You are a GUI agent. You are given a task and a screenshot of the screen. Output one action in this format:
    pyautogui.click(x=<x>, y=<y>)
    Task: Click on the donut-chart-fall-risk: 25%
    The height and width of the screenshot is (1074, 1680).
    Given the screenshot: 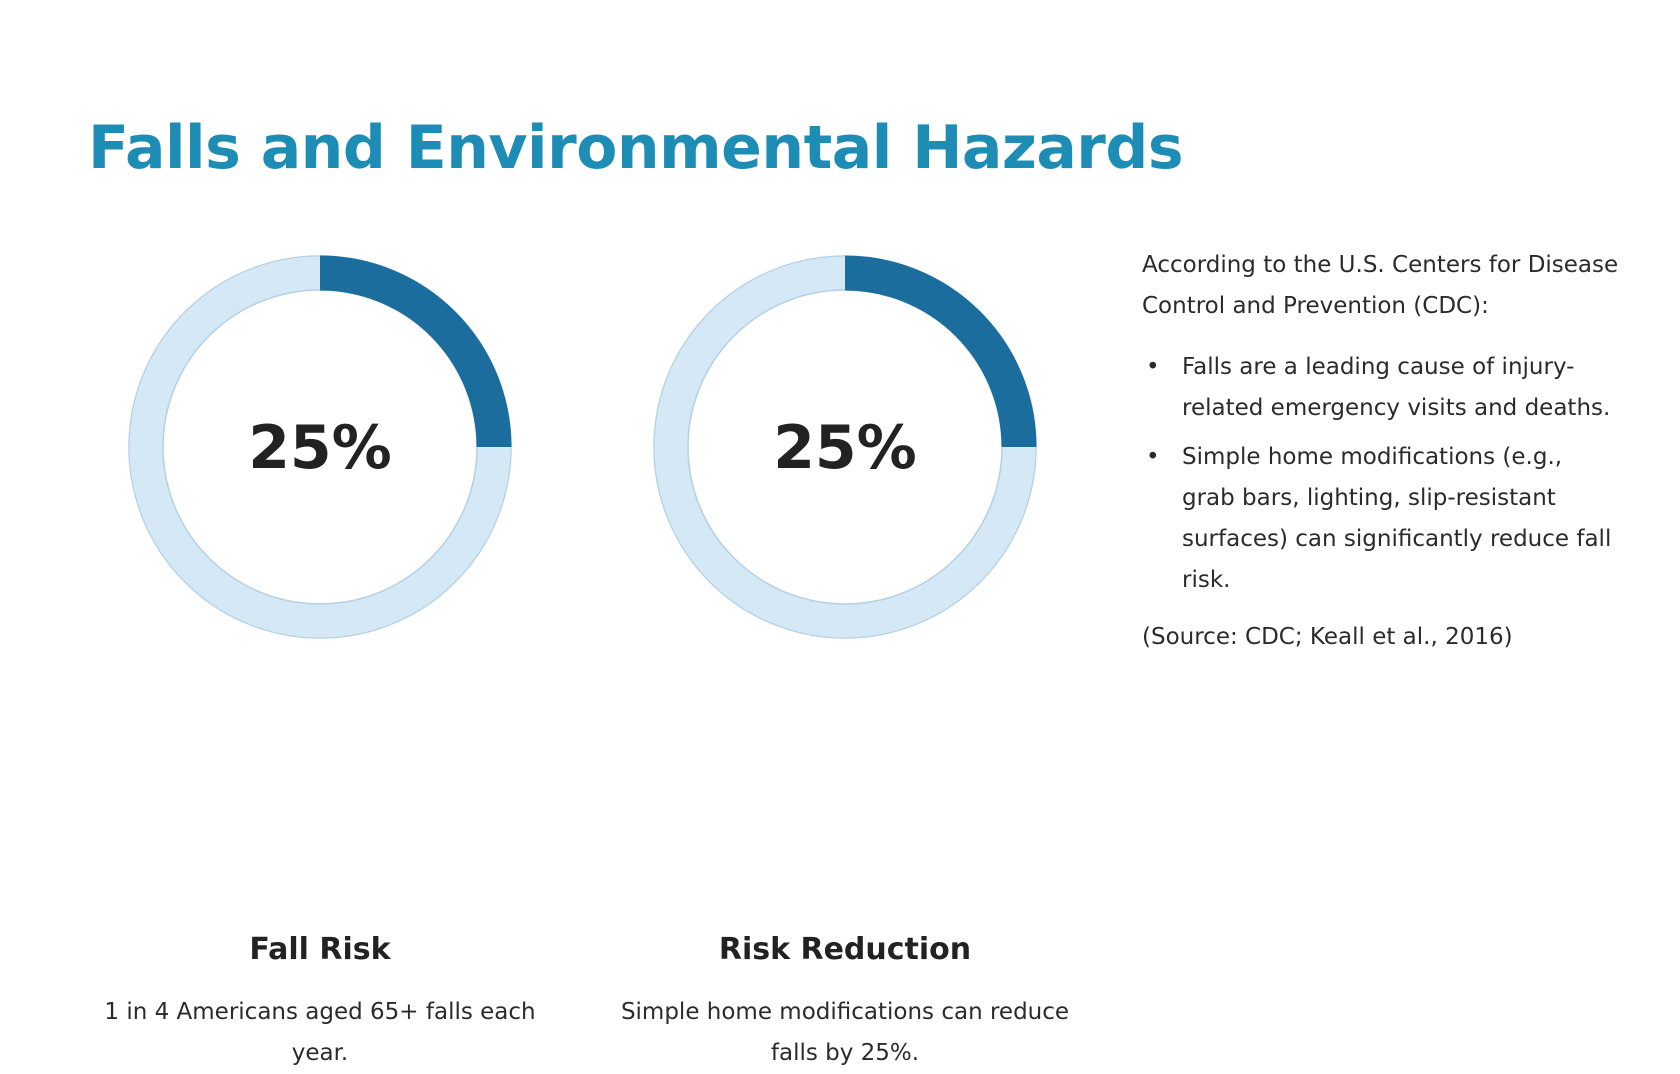 What is the action you would take?
    pyautogui.click(x=320, y=447)
    